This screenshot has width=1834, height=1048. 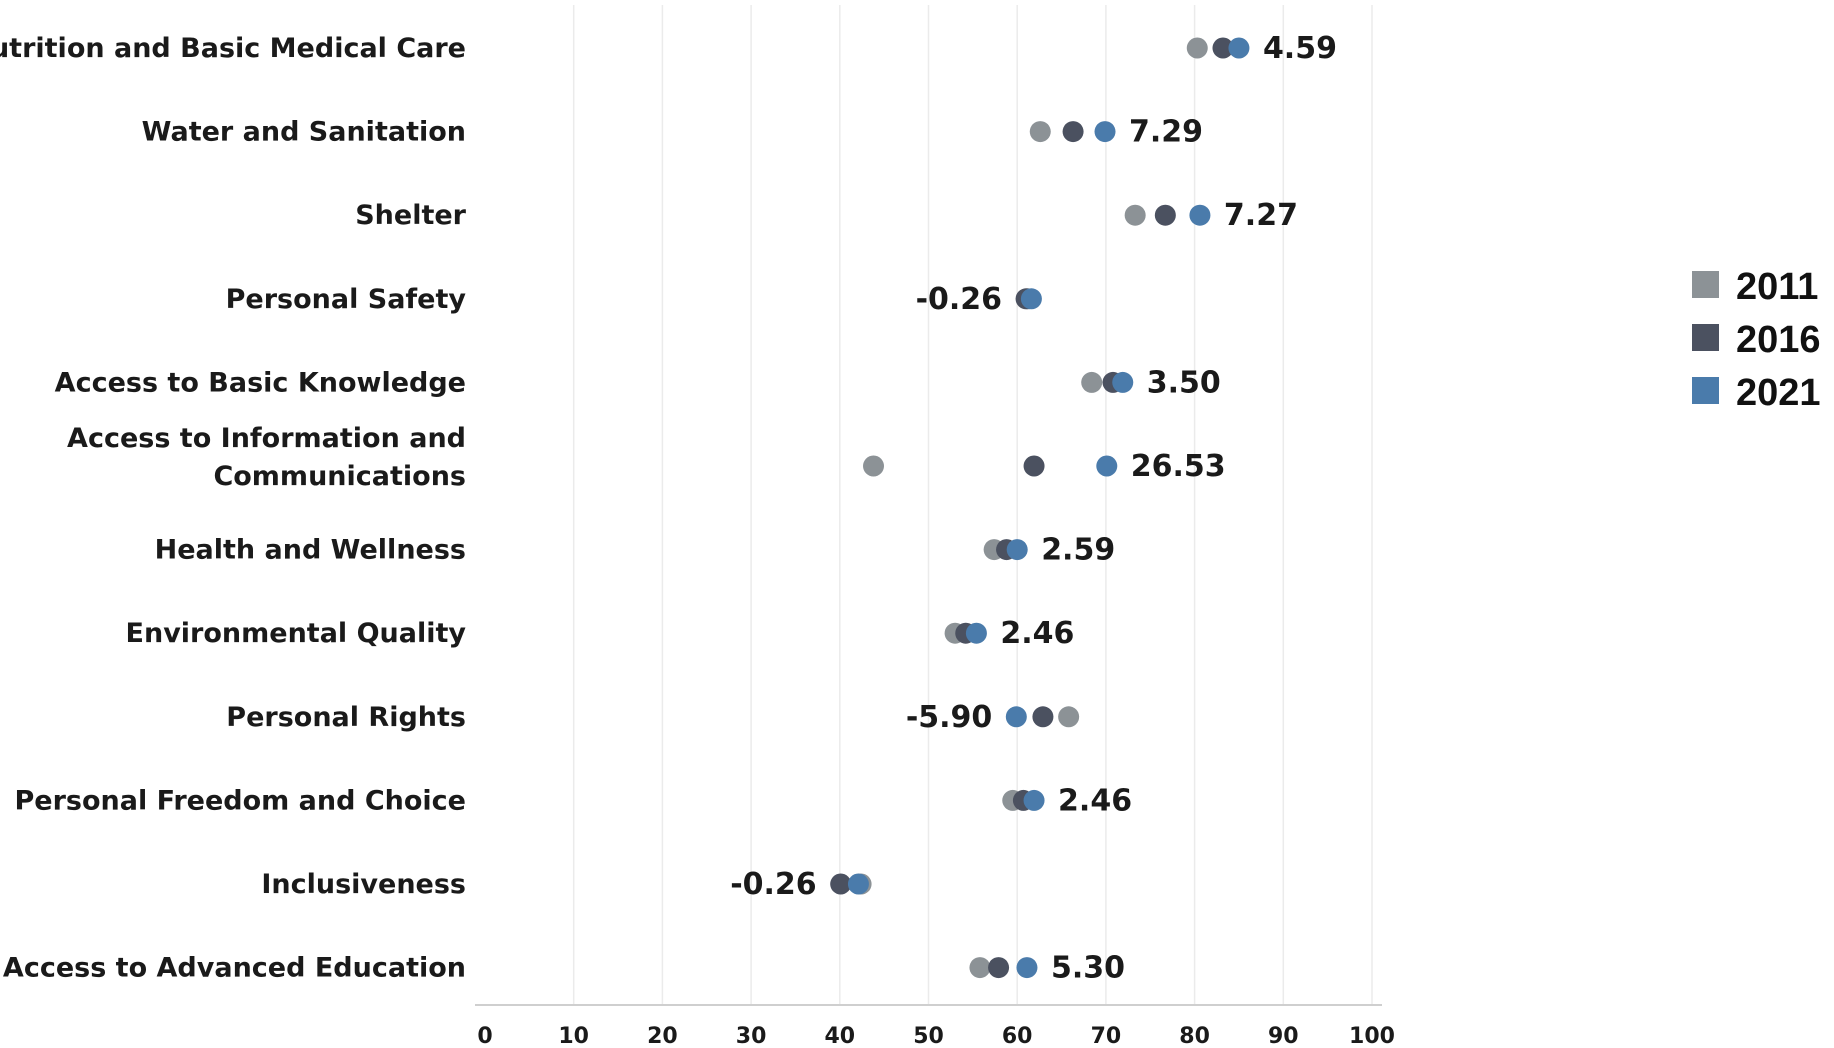 What do you see at coordinates (1705, 390) in the screenshot?
I see `legend-swatch-2021` at bounding box center [1705, 390].